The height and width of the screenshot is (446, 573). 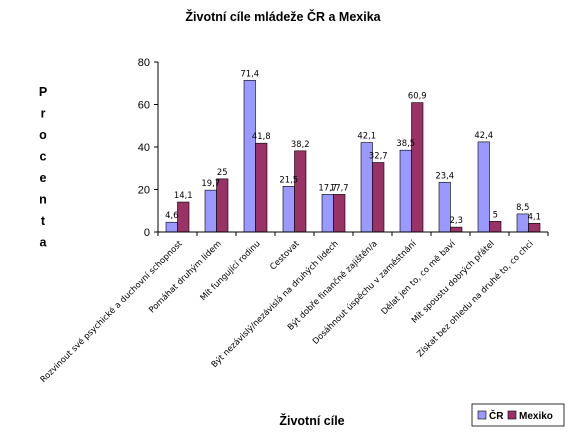 I want to click on data-label: 38,2, so click(x=300, y=144).